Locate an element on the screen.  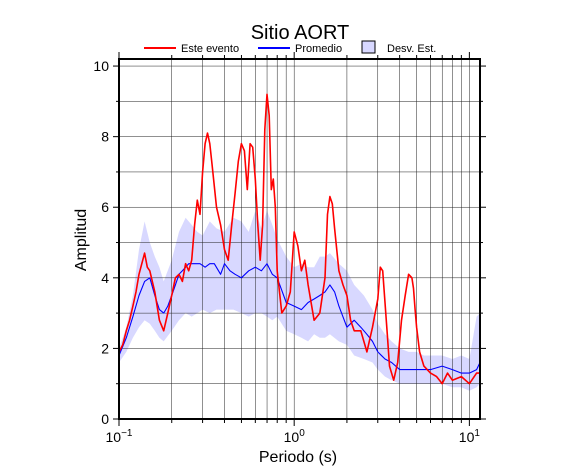
x-tick-label: 10¹ is located at coordinates (470, 436).